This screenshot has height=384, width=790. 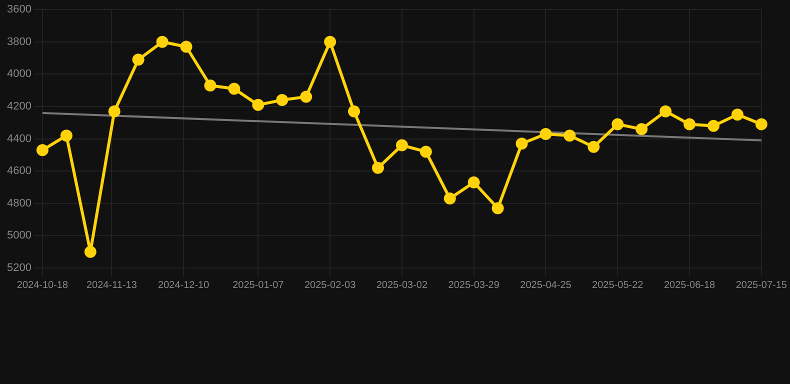 I want to click on y-tick-label: 4600, so click(x=19, y=171).